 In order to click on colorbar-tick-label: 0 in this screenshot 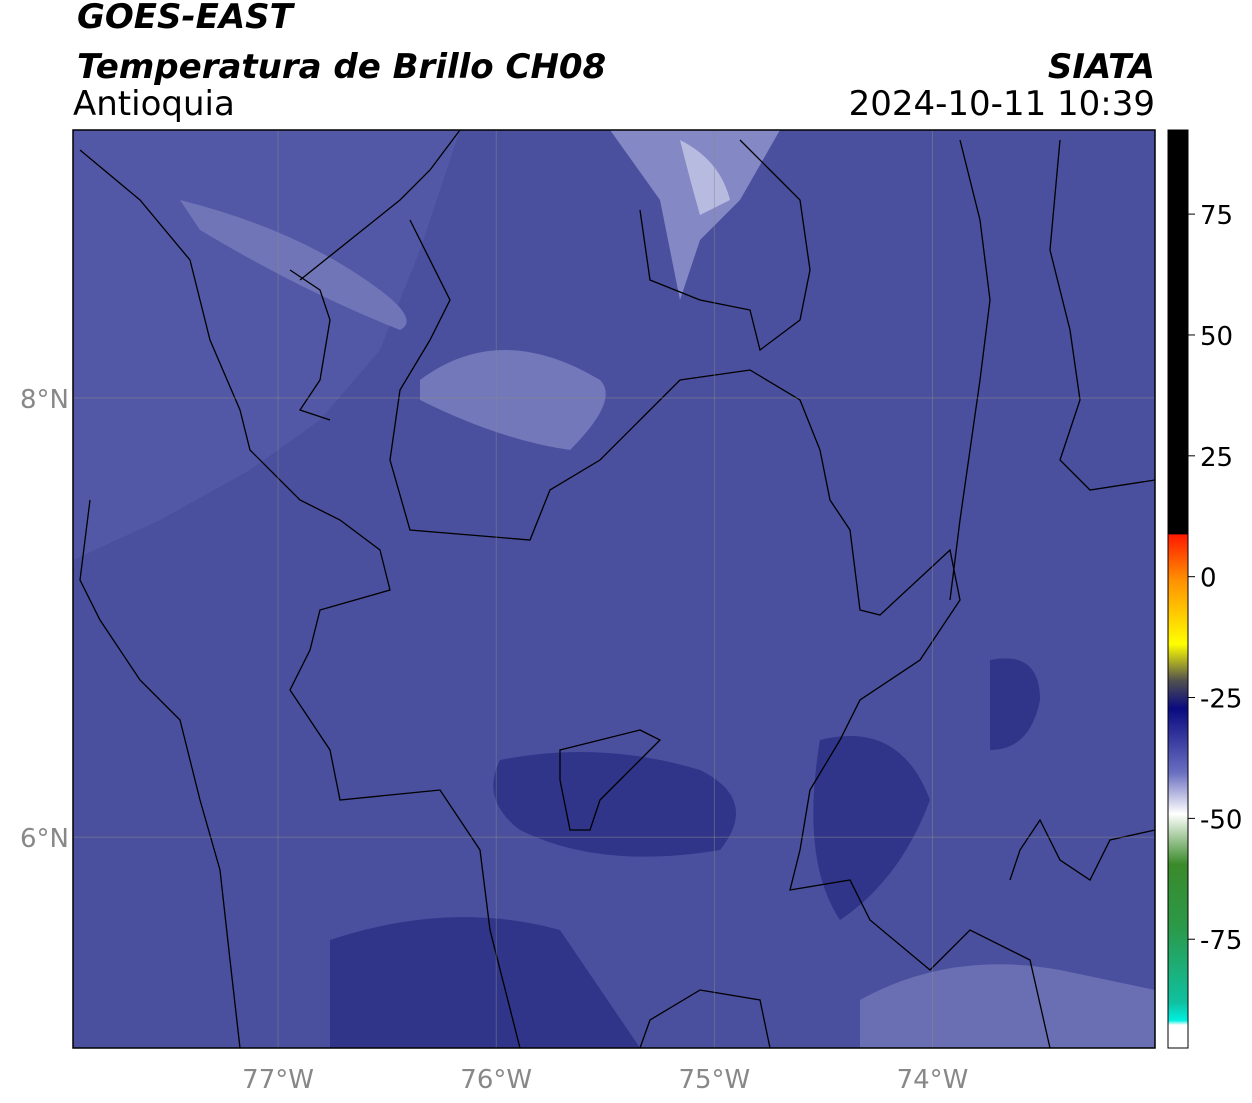, I will do `click(1208, 579)`.